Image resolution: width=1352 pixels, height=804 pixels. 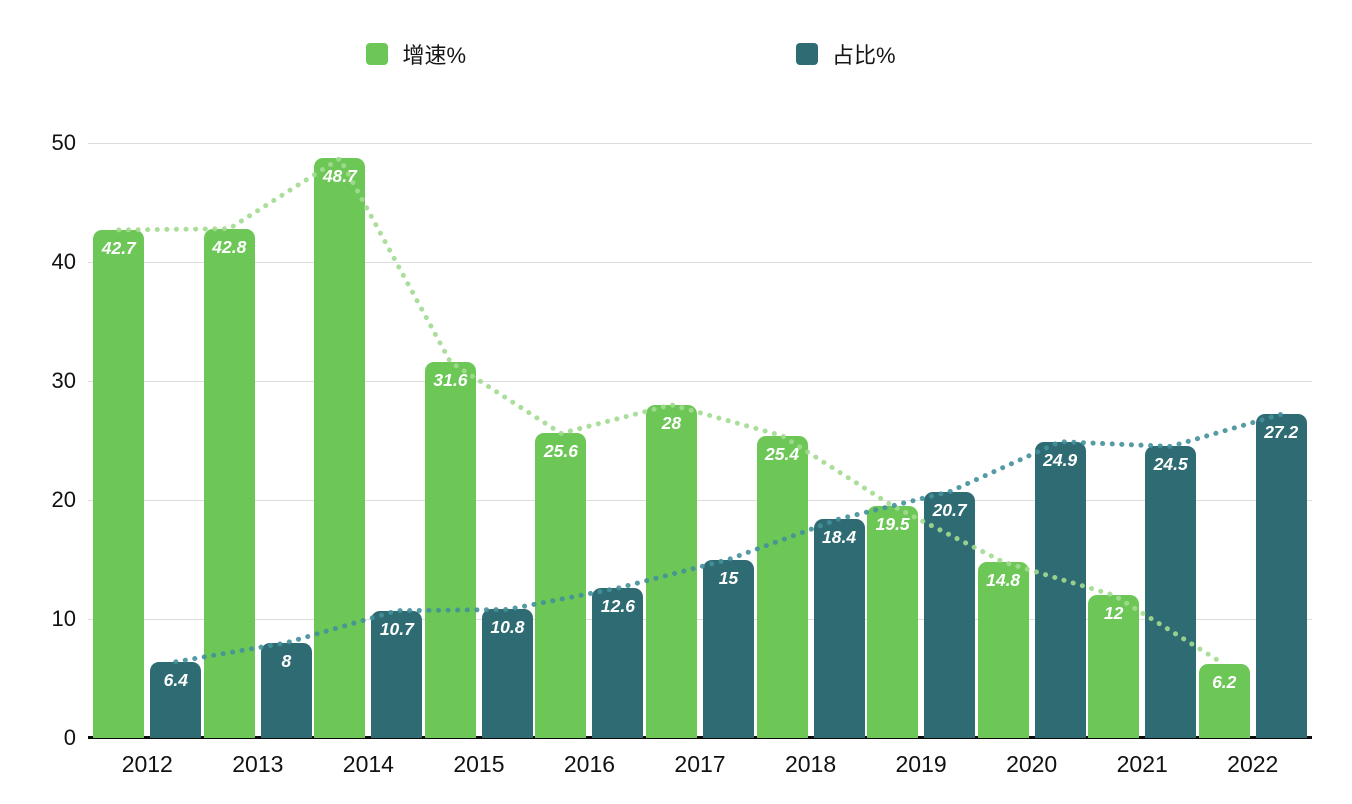 What do you see at coordinates (69, 737) in the screenshot?
I see `y-tick-label: 0` at bounding box center [69, 737].